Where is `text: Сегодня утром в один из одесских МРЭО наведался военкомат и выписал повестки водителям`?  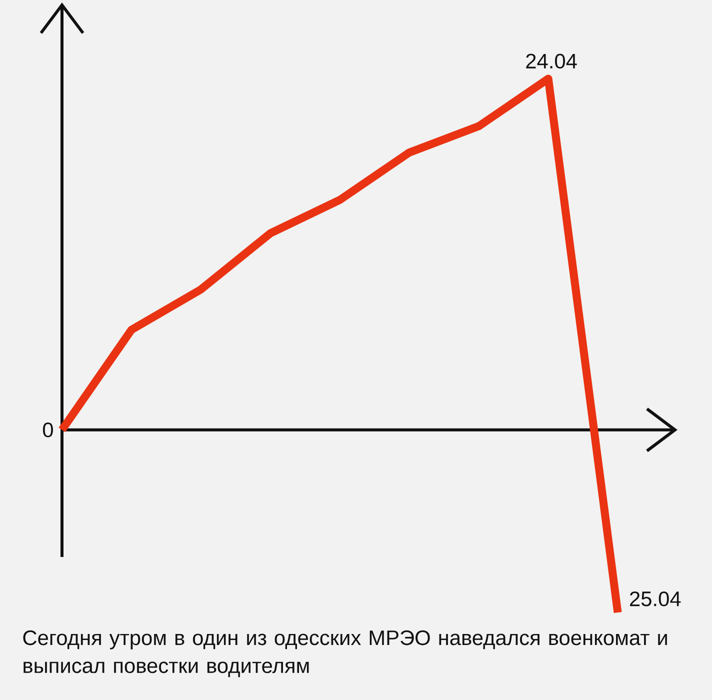
text: Сегодня утром в один из одесских МРЭО наведался военкомат и выписал повестки водителям is located at coordinates (345, 654).